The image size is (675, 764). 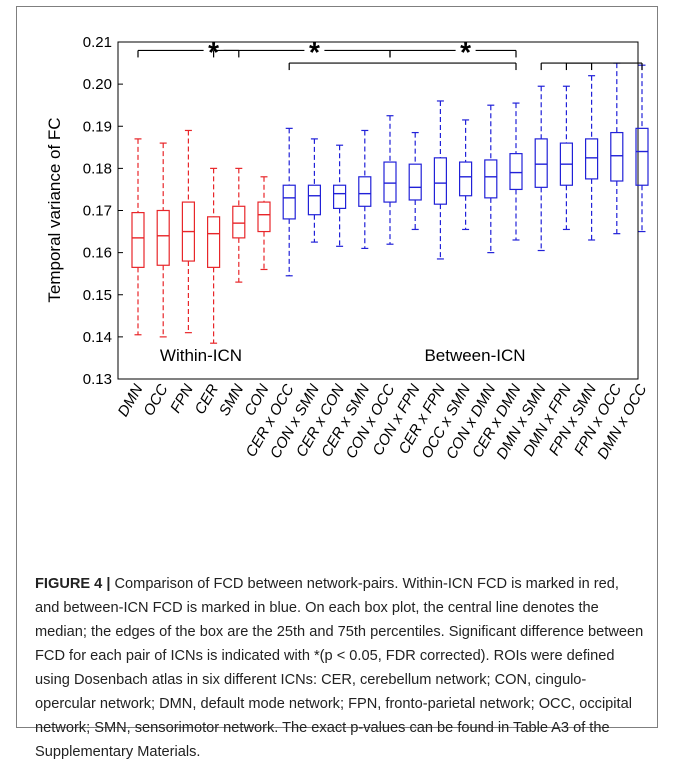 What do you see at coordinates (97, 211) in the screenshot?
I see `y-tick-label: 0.17` at bounding box center [97, 211].